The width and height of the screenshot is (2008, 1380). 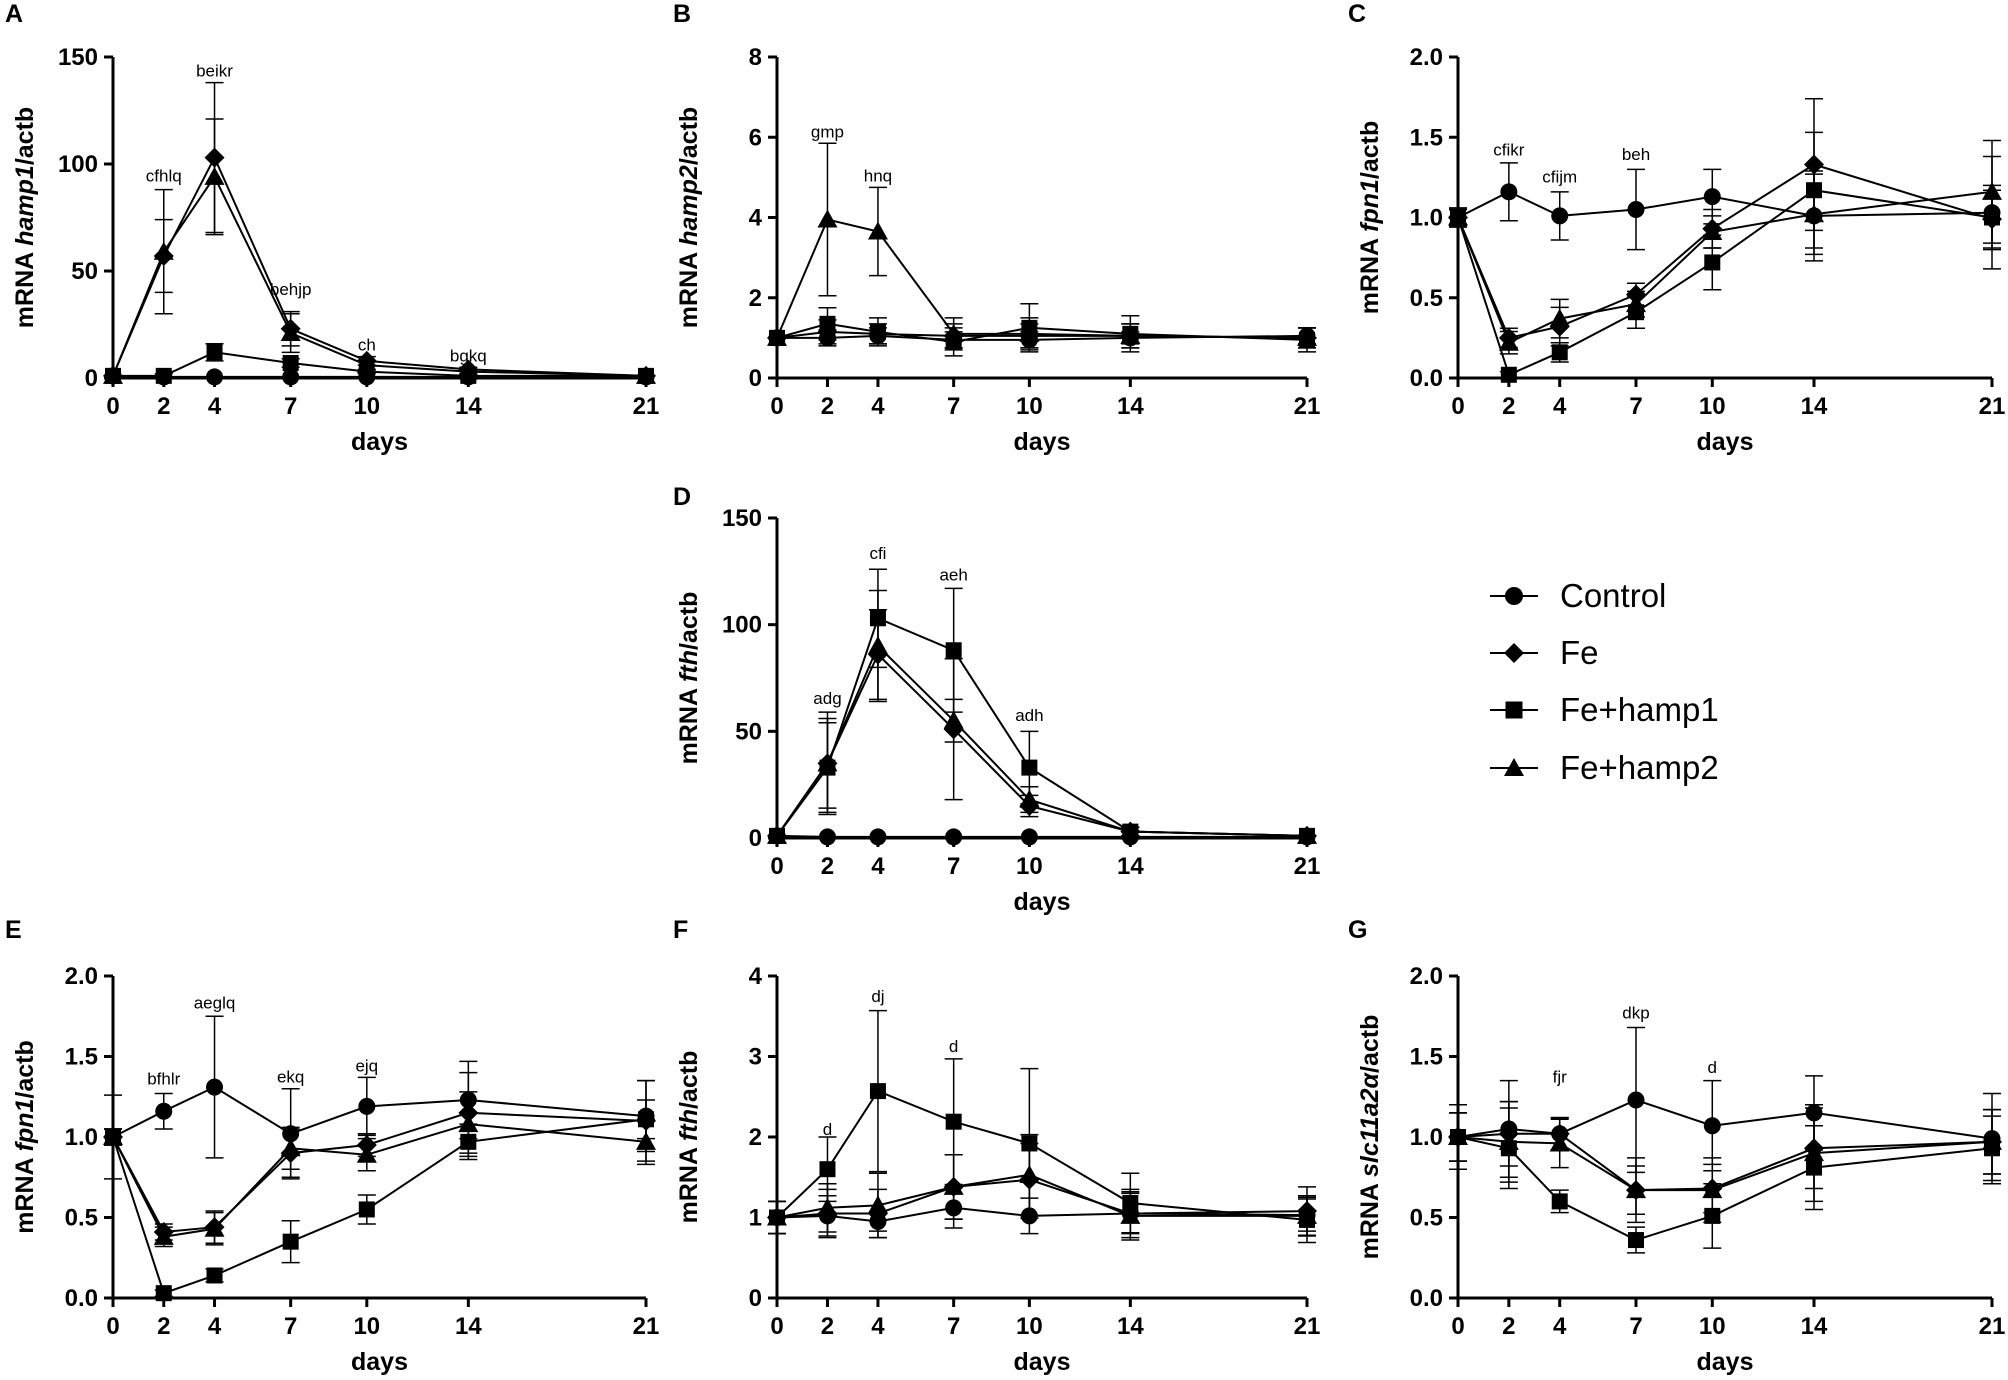 What do you see at coordinates (1370, 1044) in the screenshot?
I see `y-axis-label-suffix-g: /actb` at bounding box center [1370, 1044].